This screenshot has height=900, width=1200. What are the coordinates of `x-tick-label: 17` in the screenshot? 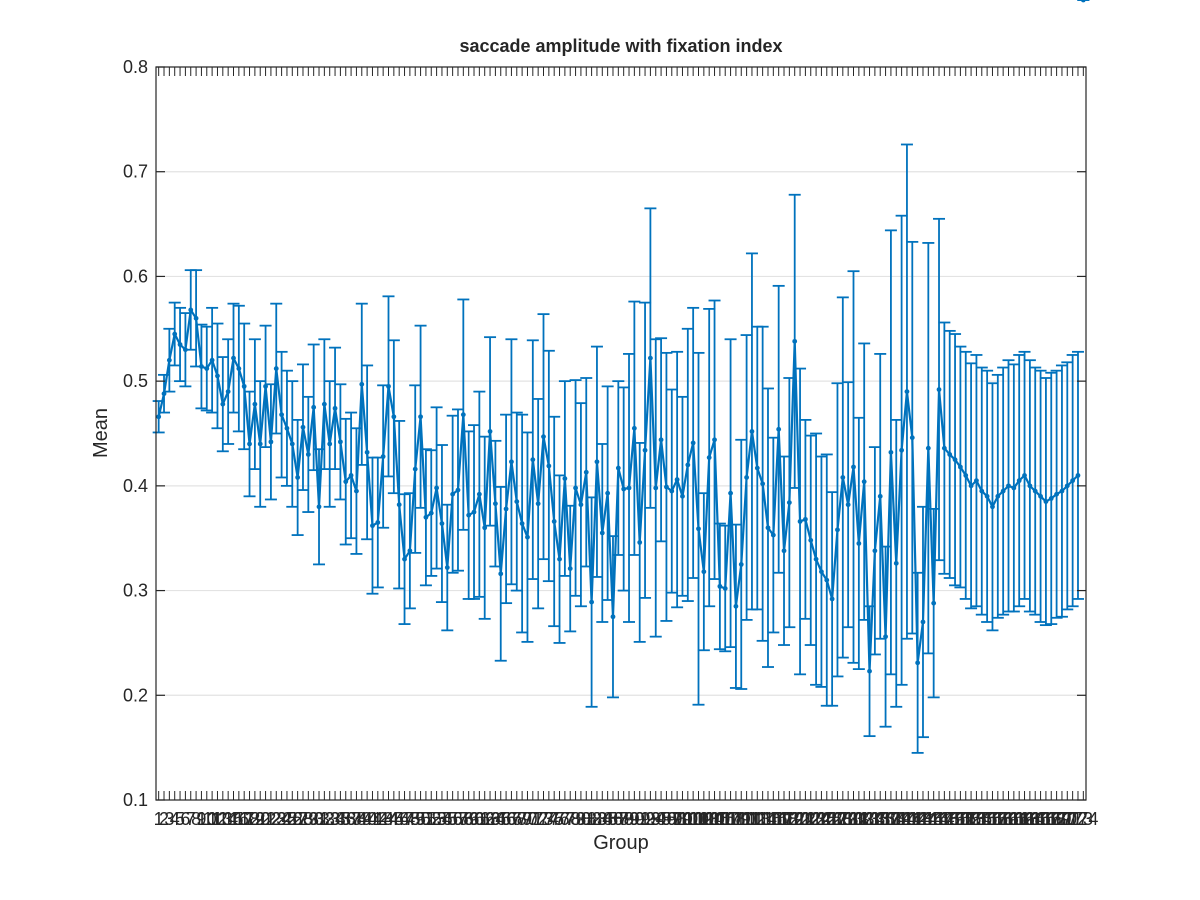 It's located at (244, 819).